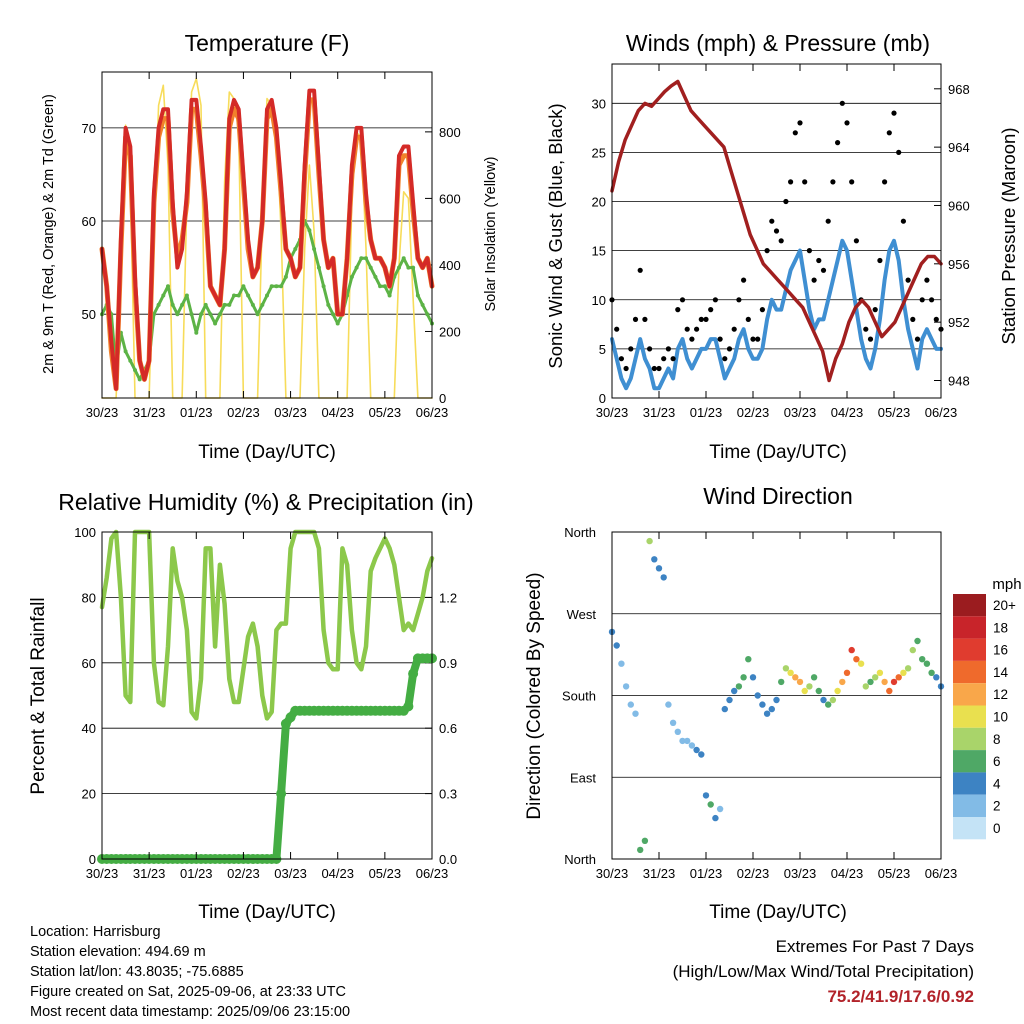  I want to click on direction-xtick-label: 02/23, so click(753, 873).